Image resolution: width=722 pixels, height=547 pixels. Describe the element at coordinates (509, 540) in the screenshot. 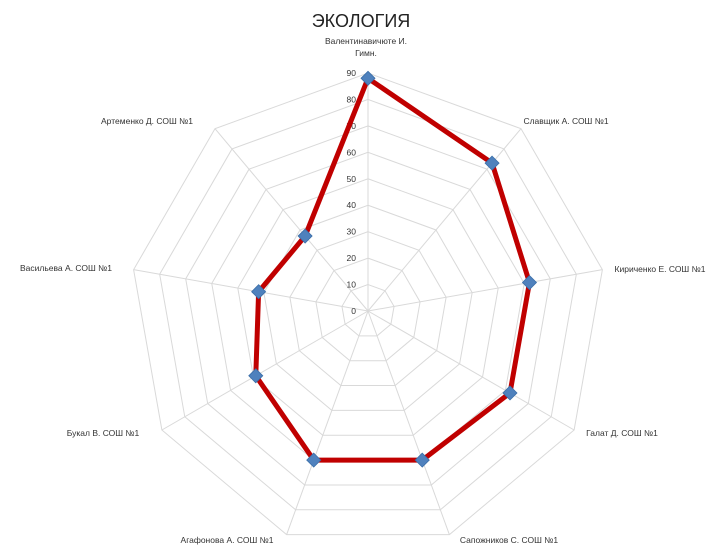

I see `category-label-4: Сапожников С. СОШ №1` at that location.